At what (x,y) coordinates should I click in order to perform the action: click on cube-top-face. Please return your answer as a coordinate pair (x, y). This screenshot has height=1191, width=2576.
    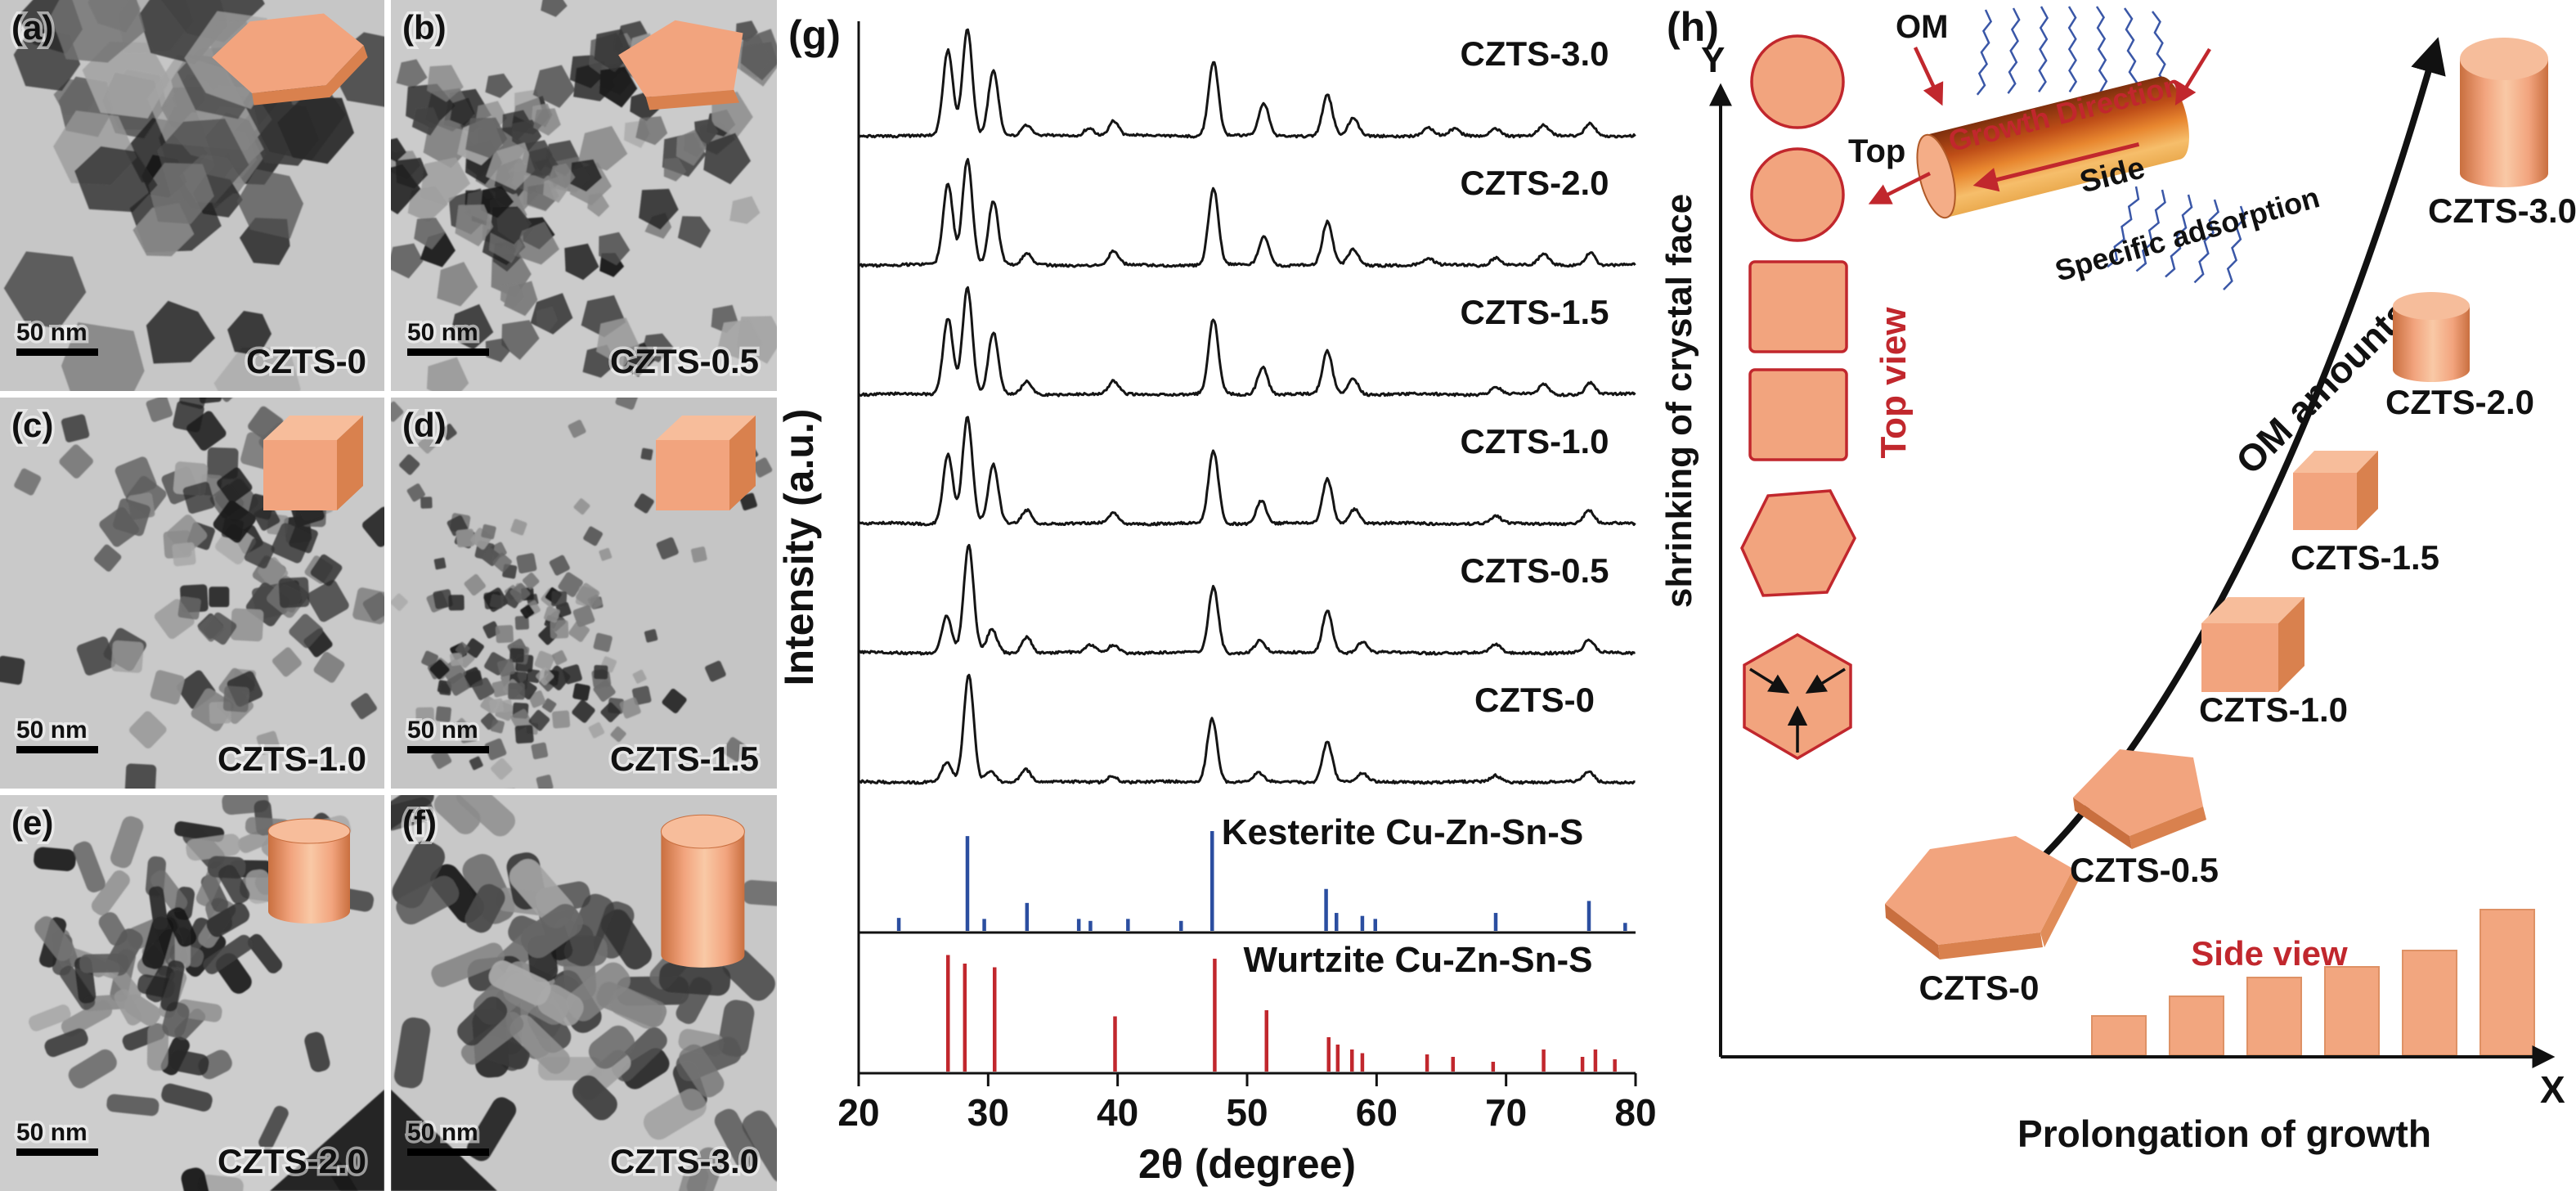
    Looking at the image, I should click on (2252, 610).